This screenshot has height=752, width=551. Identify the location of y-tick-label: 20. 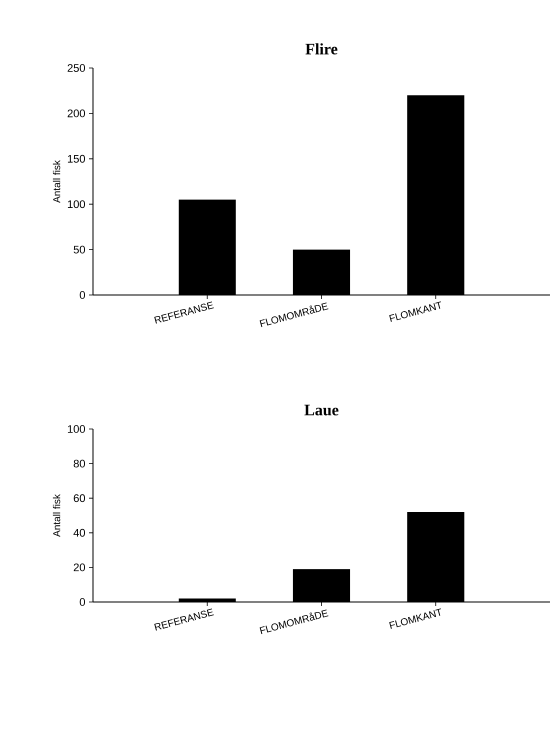
(80, 568).